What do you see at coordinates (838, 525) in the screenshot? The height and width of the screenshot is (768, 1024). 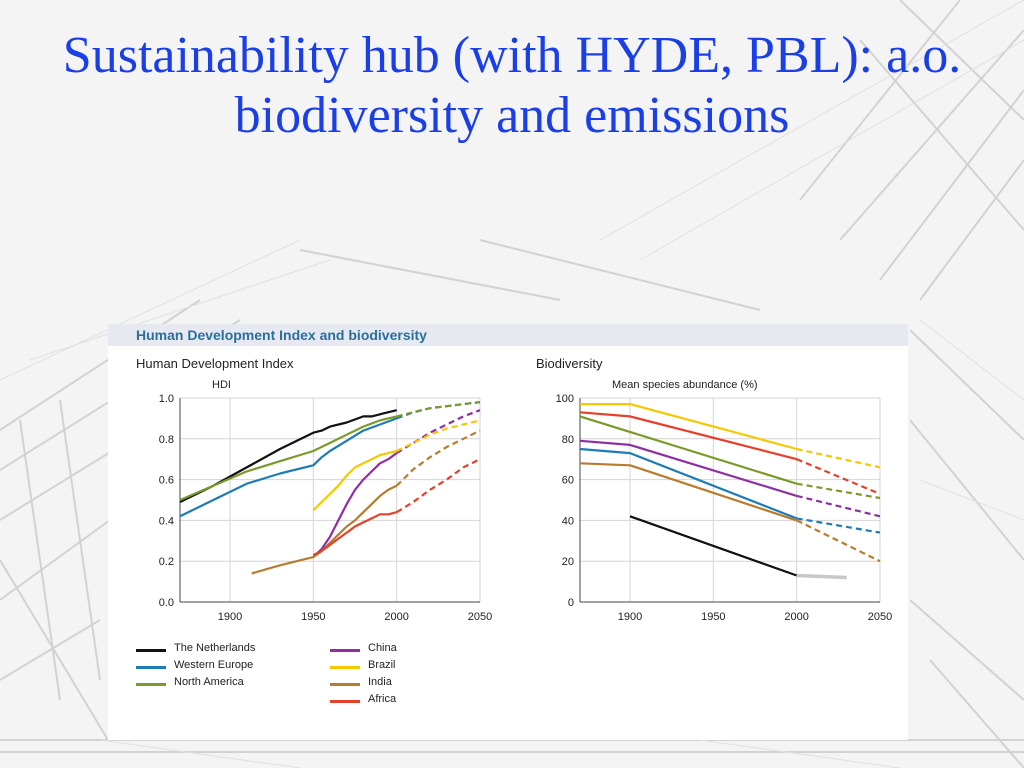 I see `msa-projection-western-europe` at bounding box center [838, 525].